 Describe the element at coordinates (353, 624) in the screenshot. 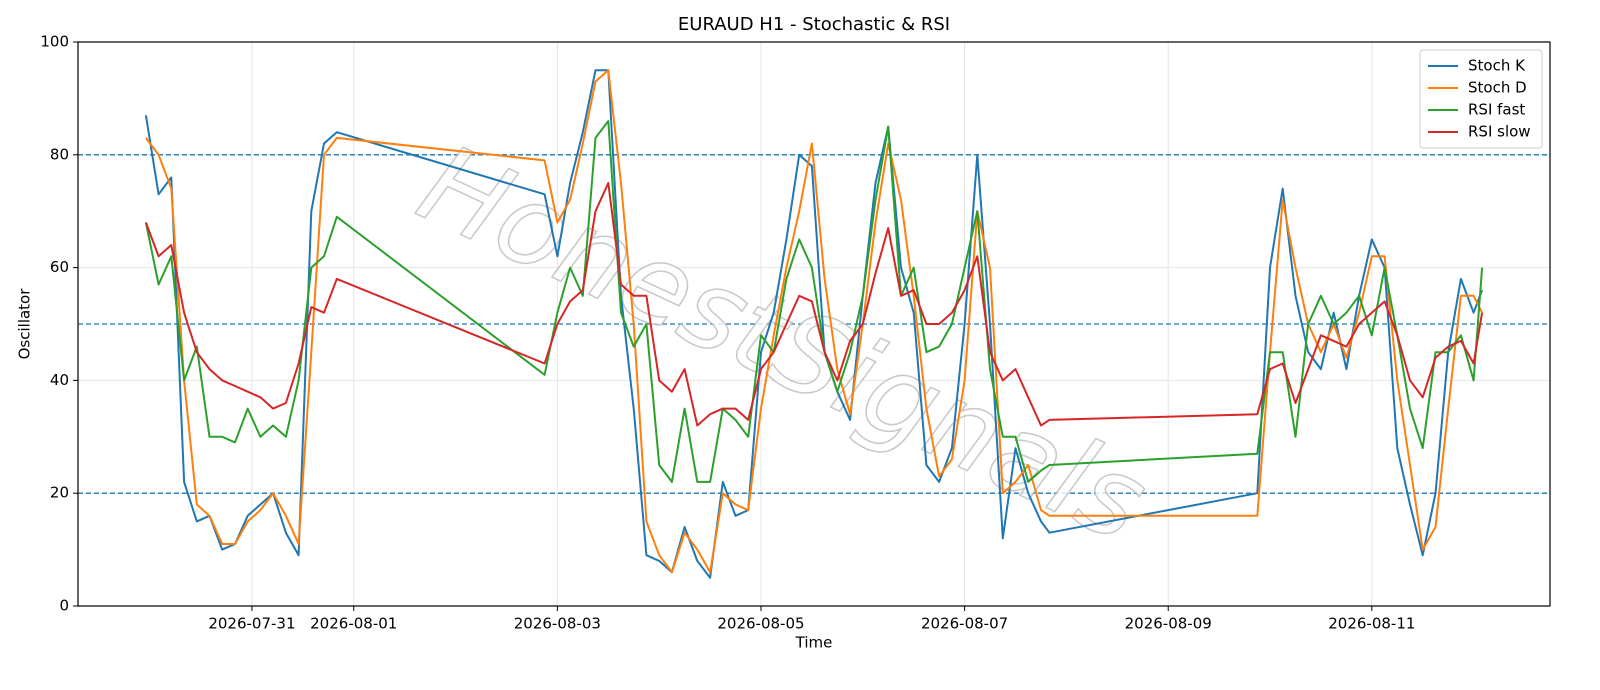

I see `x-tick-label: 2026-08-01` at that location.